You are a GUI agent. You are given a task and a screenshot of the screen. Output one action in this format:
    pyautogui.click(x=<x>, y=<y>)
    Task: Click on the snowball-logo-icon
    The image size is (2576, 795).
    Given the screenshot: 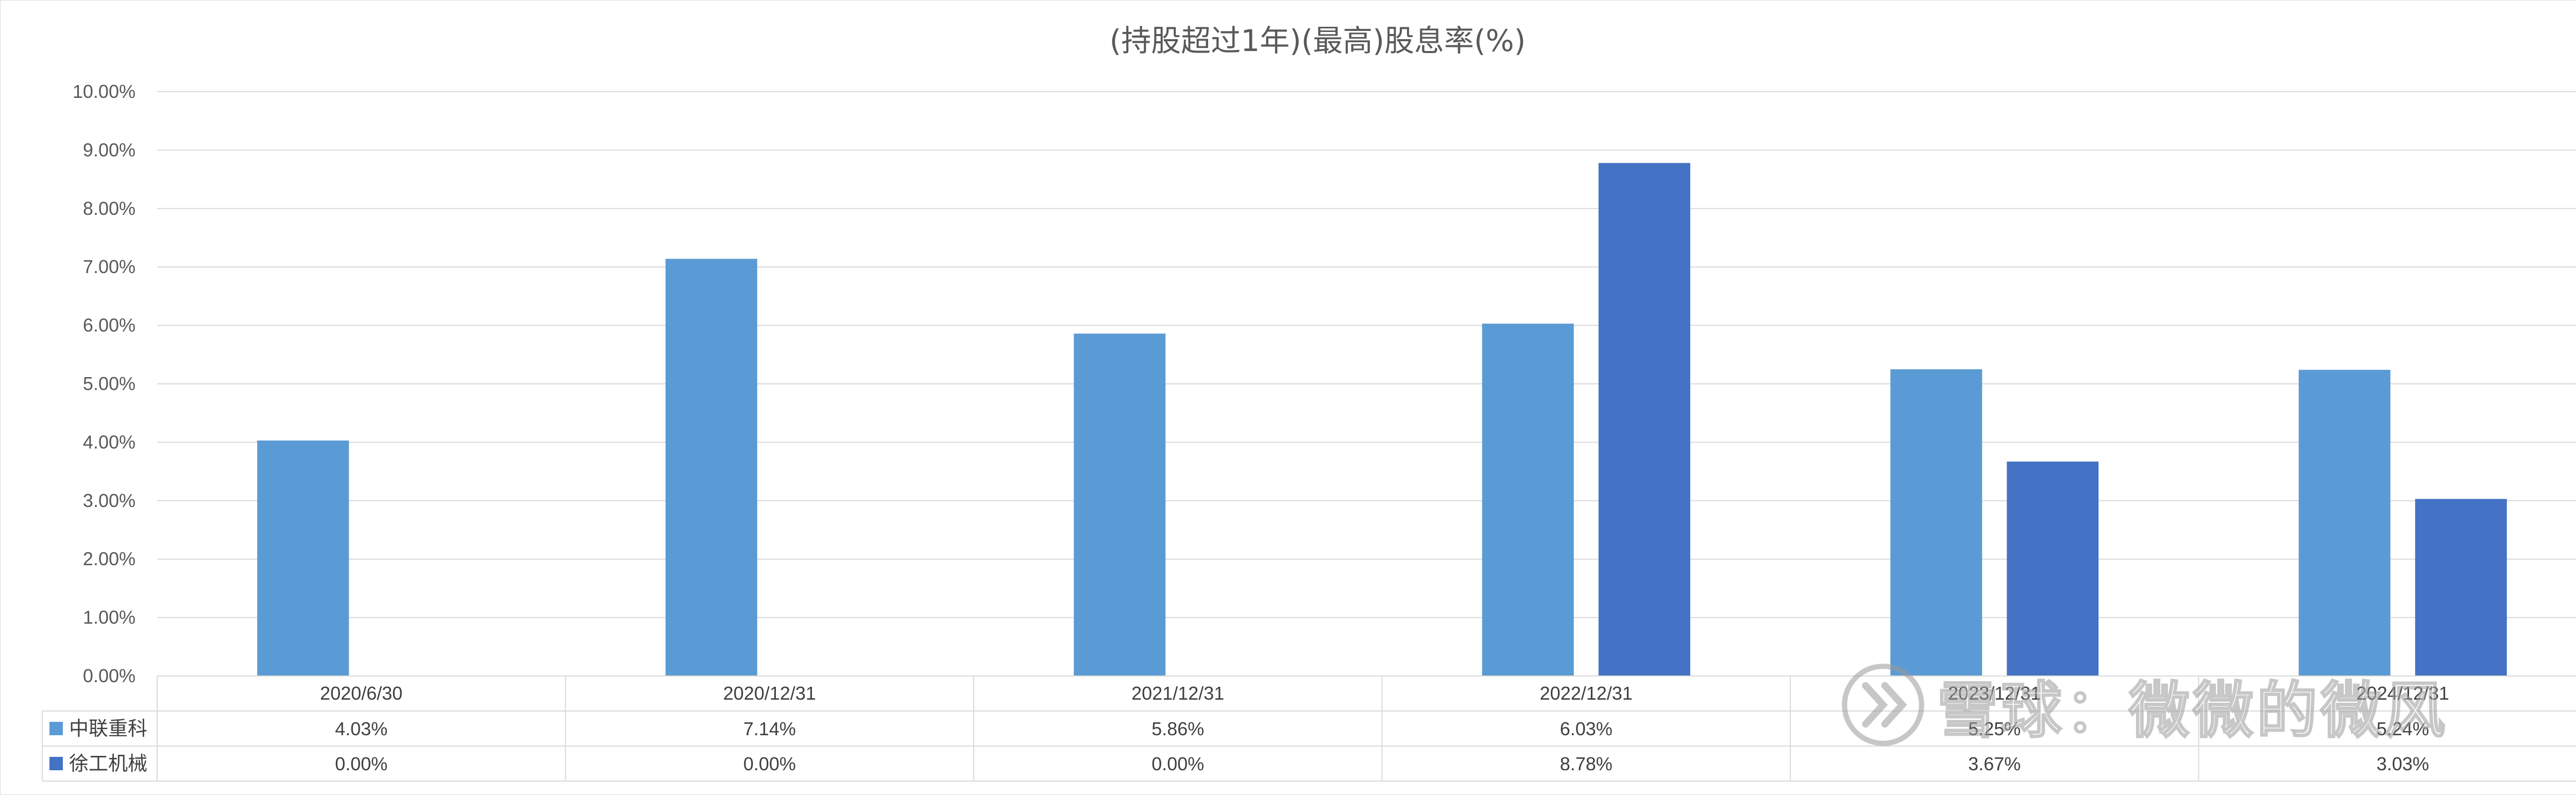 What is the action you would take?
    pyautogui.click(x=1883, y=705)
    